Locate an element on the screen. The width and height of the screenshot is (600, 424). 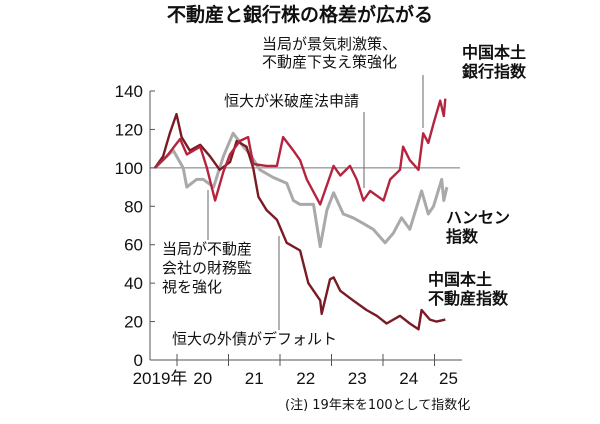
y-tick-label: 100 is located at coordinates (129, 168).